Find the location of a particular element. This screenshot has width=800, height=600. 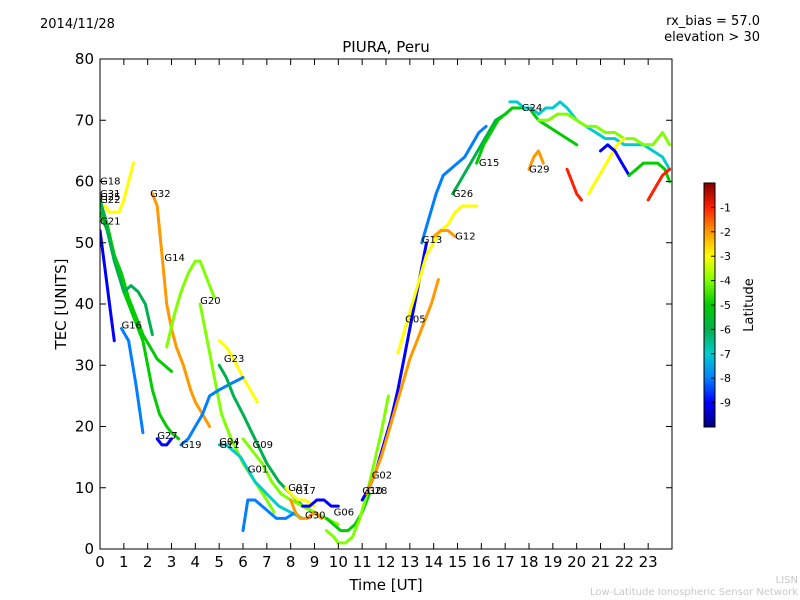

series-line-g10 is located at coordinates (357, 469).